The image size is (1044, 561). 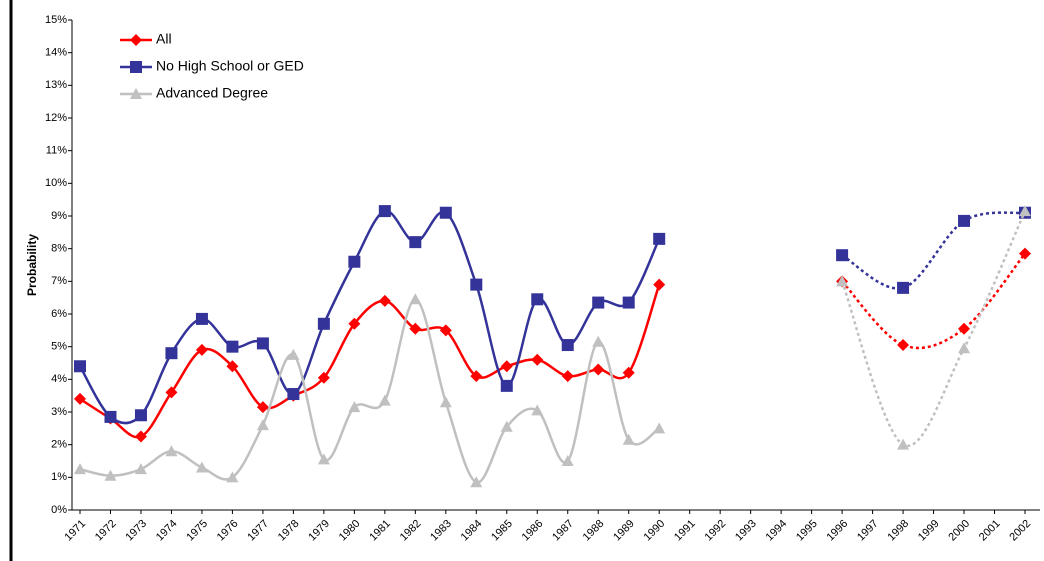 I want to click on x-tick-label: 1998, so click(x=898, y=531).